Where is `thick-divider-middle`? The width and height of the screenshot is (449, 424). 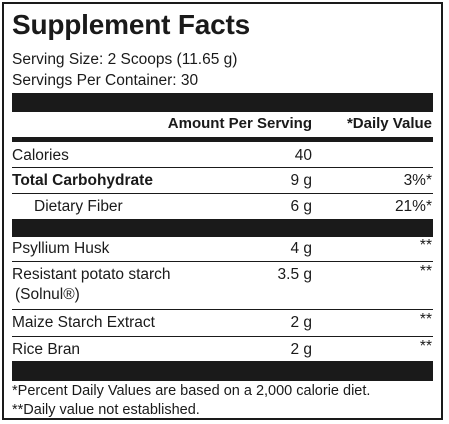
thick-divider-middle is located at coordinates (222, 228).